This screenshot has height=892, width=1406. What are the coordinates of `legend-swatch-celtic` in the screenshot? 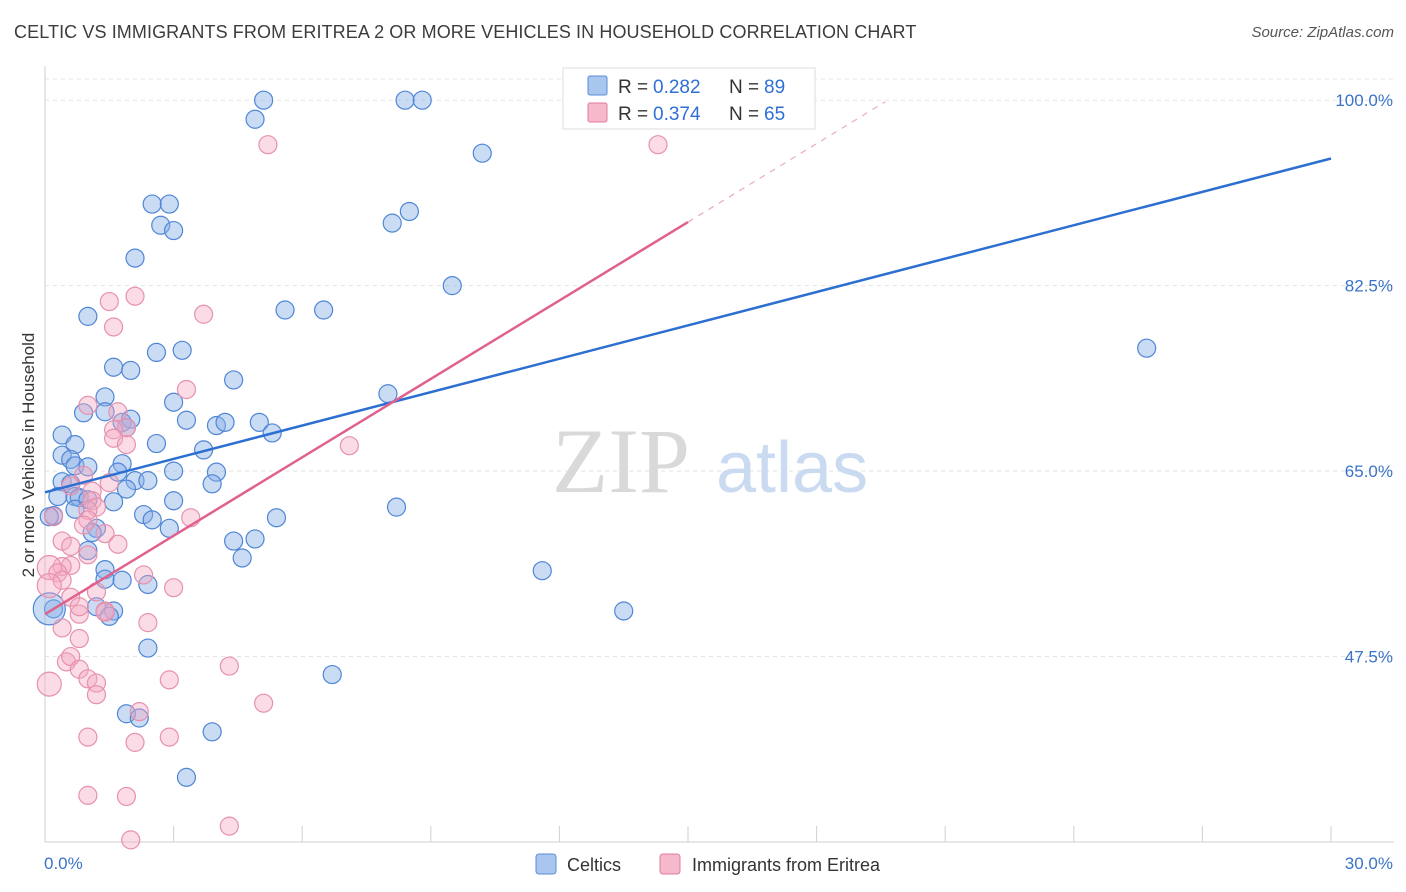 It's located at (597, 85).